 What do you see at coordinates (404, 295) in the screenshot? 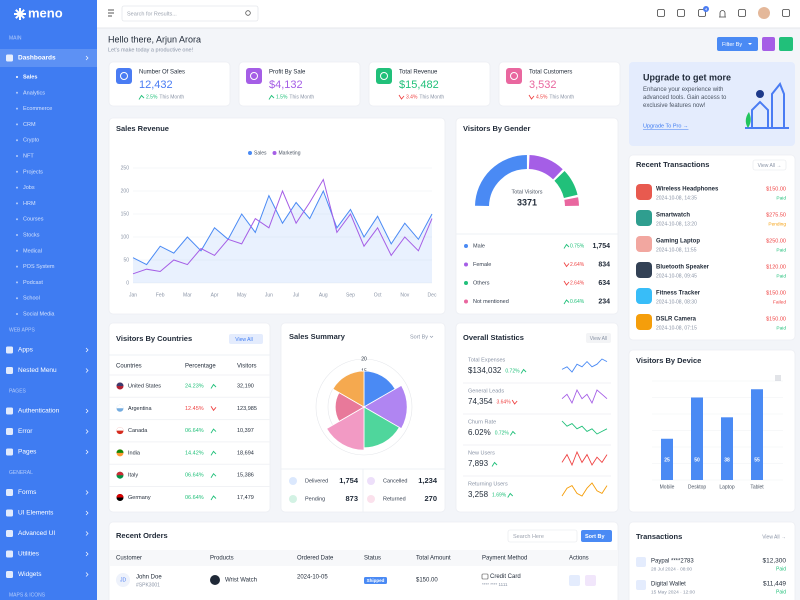
I see `x-tick-label: Nov` at bounding box center [404, 295].